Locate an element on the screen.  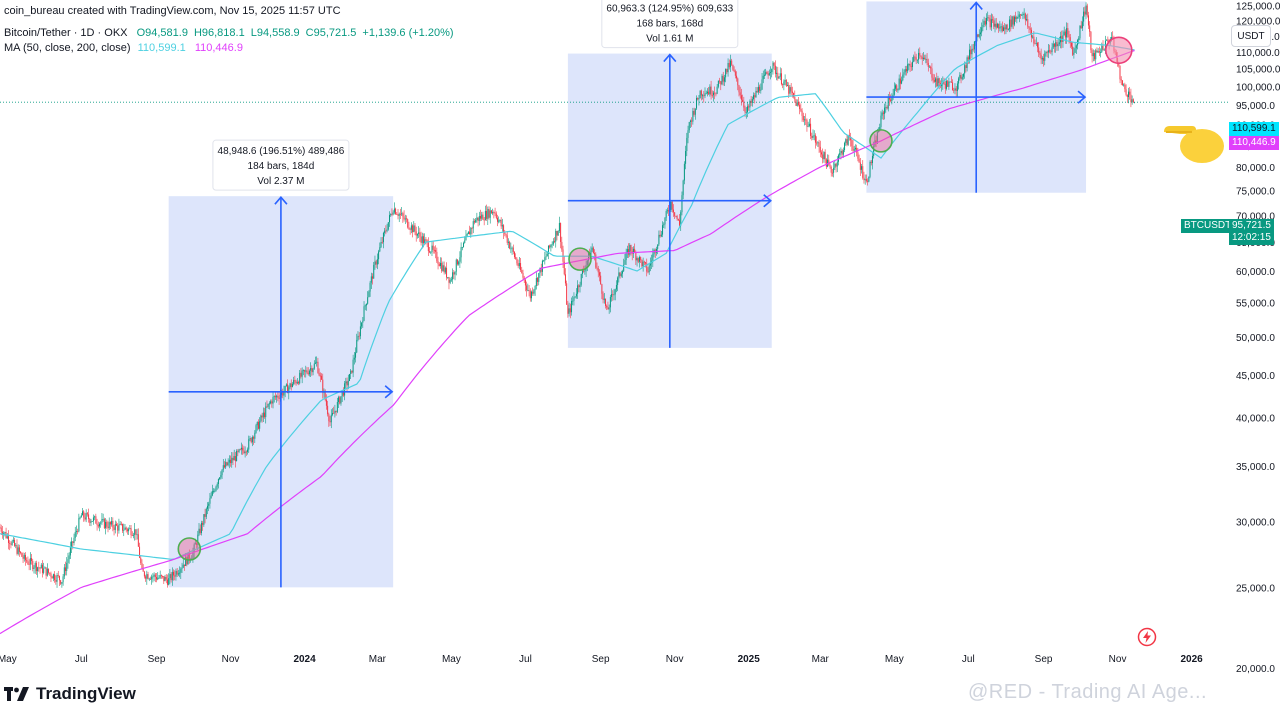
low-value: L94,558.9 is located at coordinates (275, 33).